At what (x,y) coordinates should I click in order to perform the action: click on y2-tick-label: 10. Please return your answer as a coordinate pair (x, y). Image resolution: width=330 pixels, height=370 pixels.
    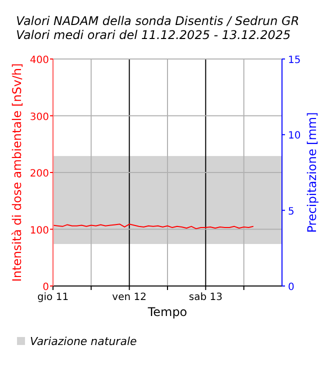
    Looking at the image, I should click on (294, 136).